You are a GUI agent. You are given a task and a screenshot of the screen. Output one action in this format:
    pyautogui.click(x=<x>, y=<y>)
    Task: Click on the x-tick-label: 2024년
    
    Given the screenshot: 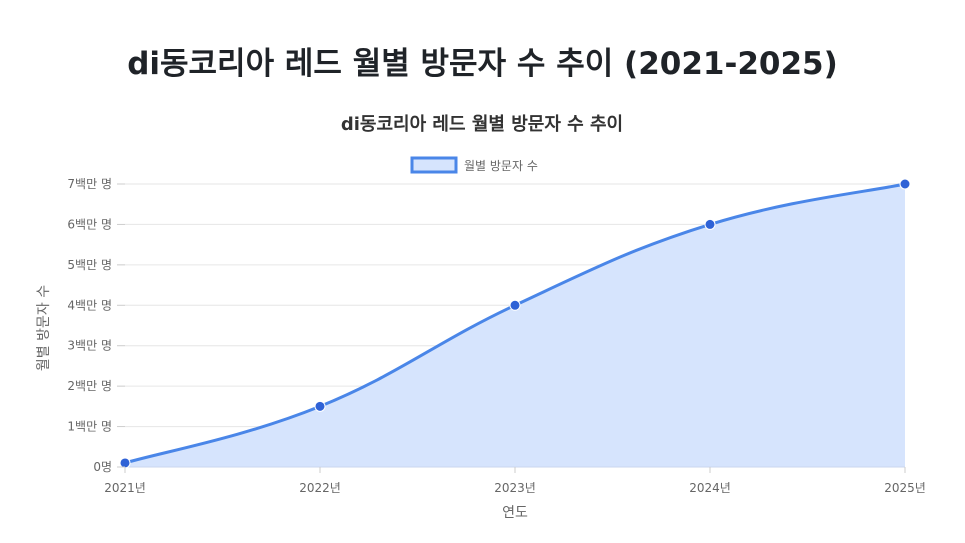 What is the action you would take?
    pyautogui.click(x=710, y=488)
    